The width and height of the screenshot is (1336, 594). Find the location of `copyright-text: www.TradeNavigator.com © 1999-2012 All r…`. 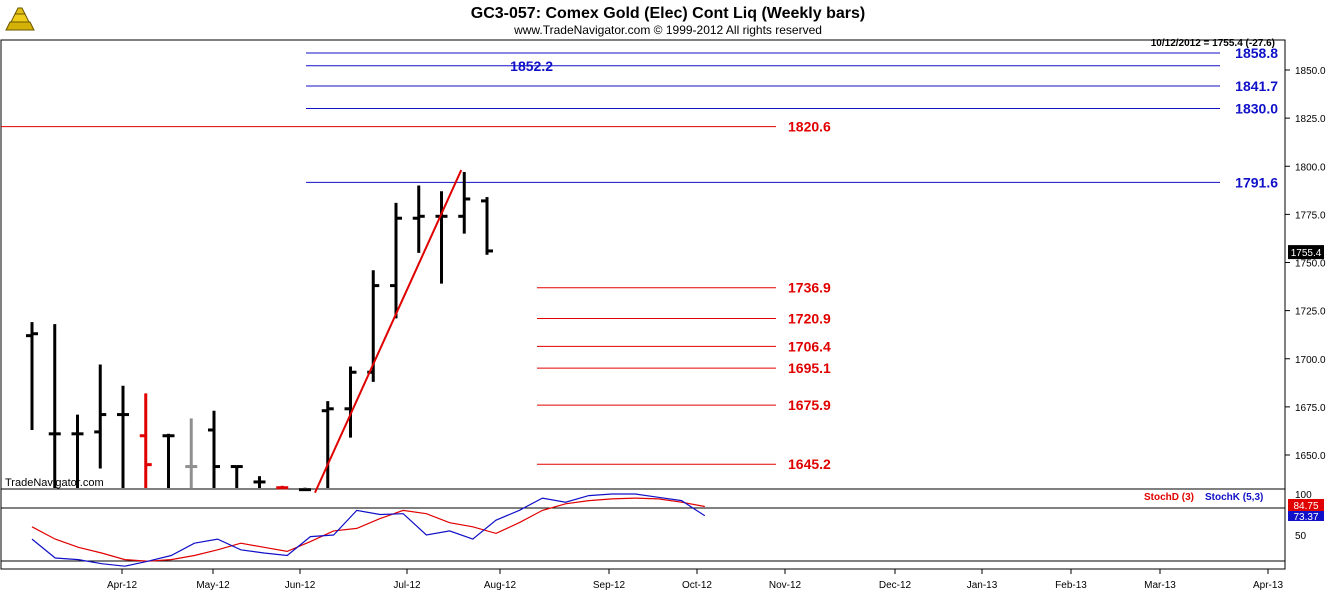

copyright-text: www.TradeNavigator.com © 1999-2012 All r… is located at coordinates (667, 30).